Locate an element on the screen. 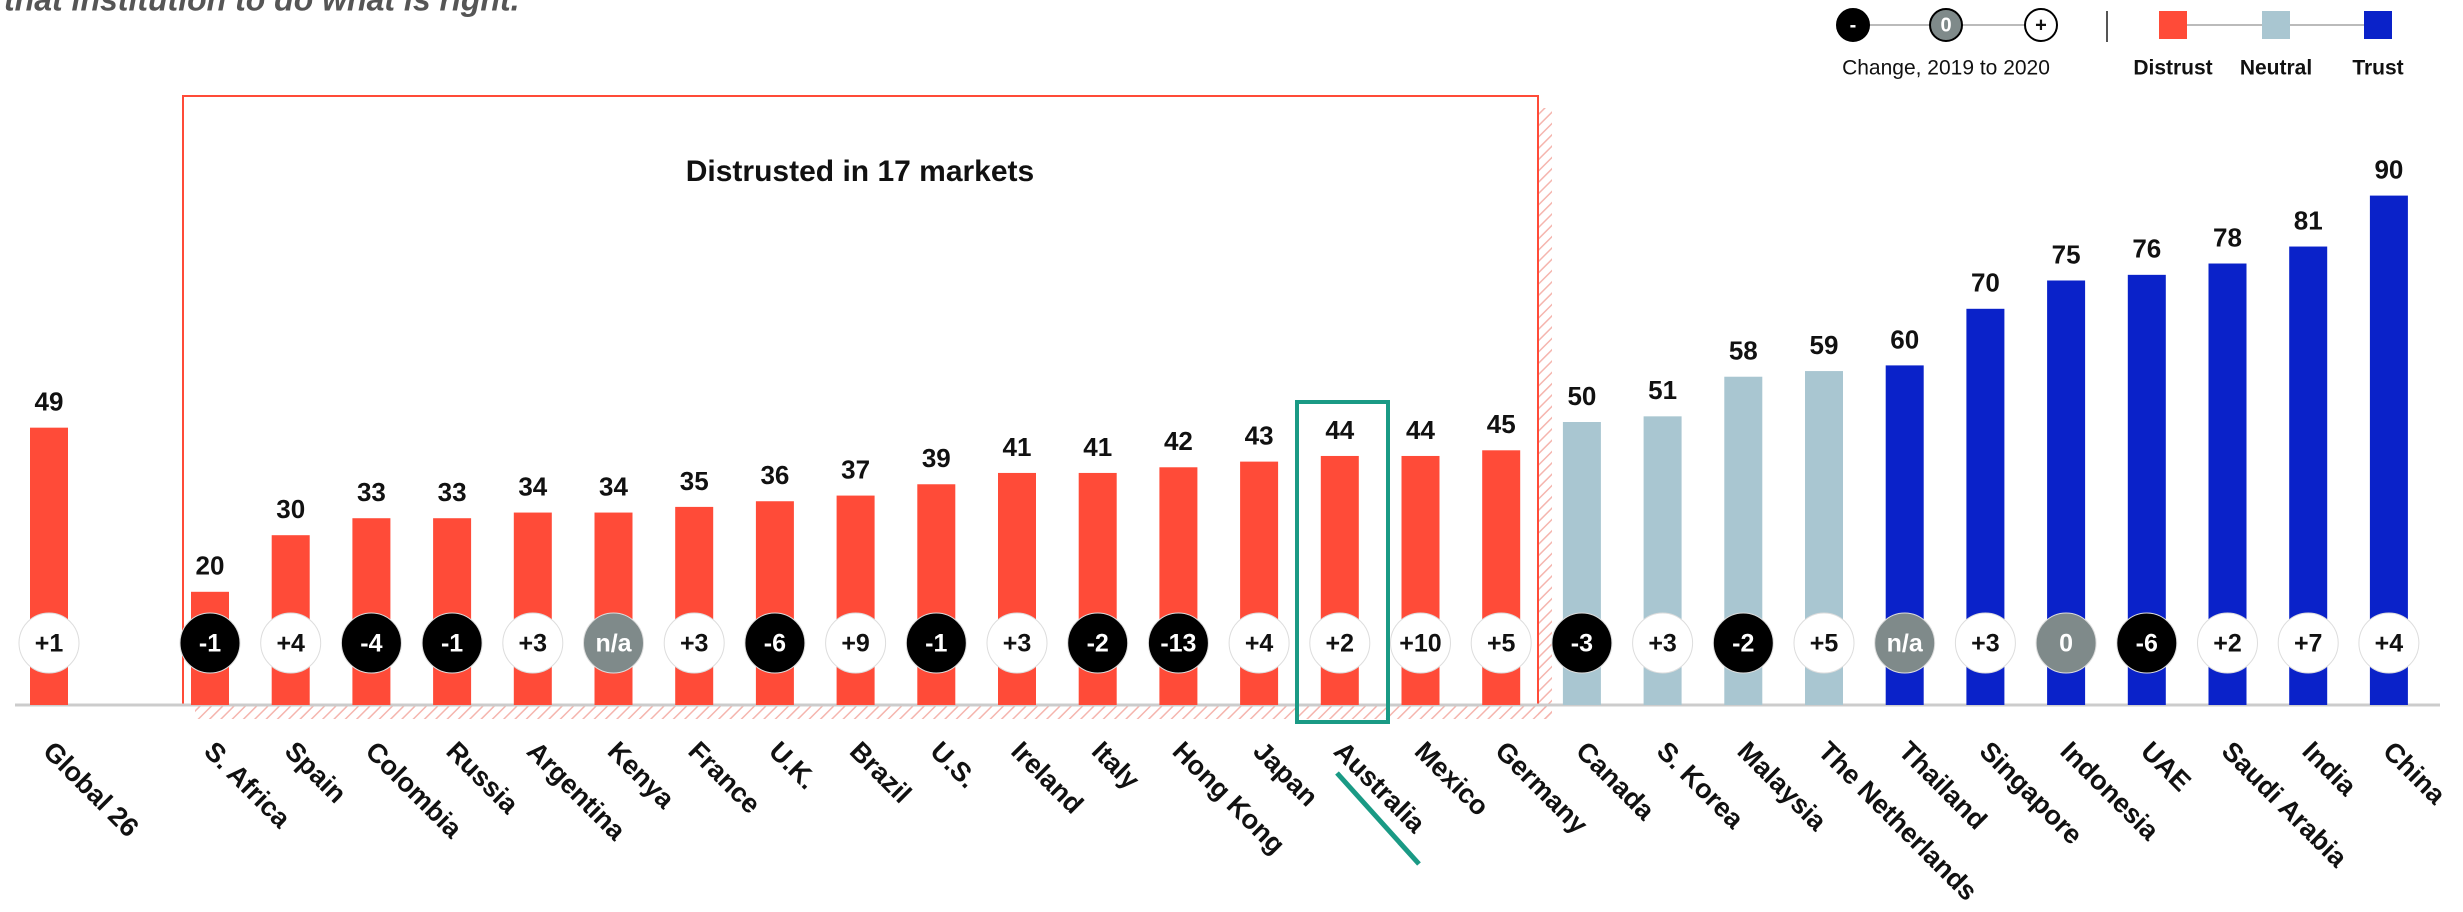  change-label: -4 is located at coordinates (371, 644).